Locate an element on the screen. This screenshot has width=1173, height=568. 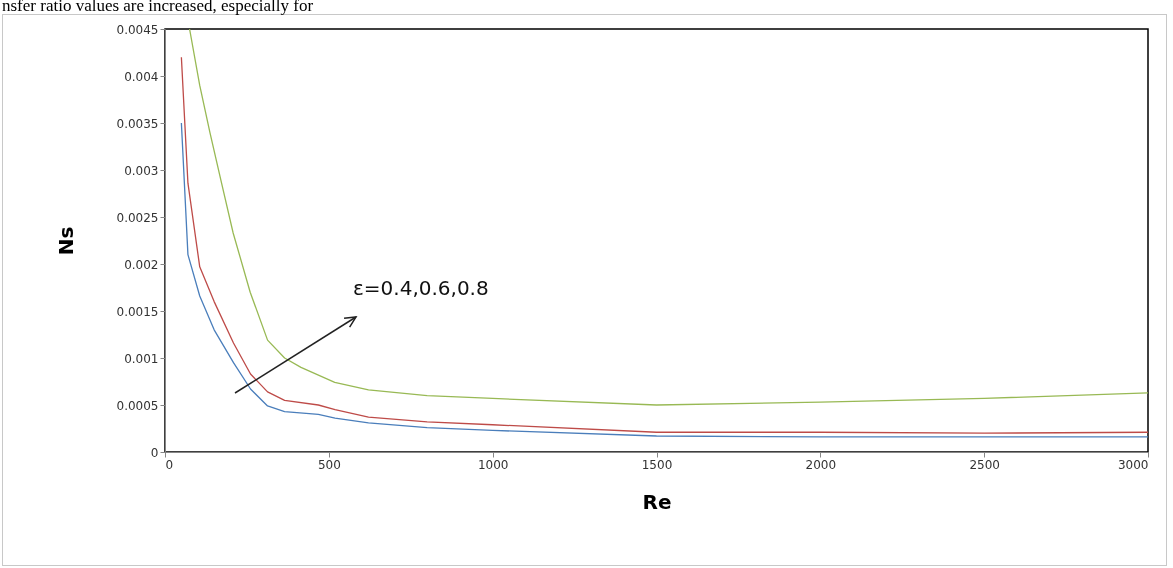
annotation: ε=0.4,0.6,0.8 is located at coordinates (421, 288).